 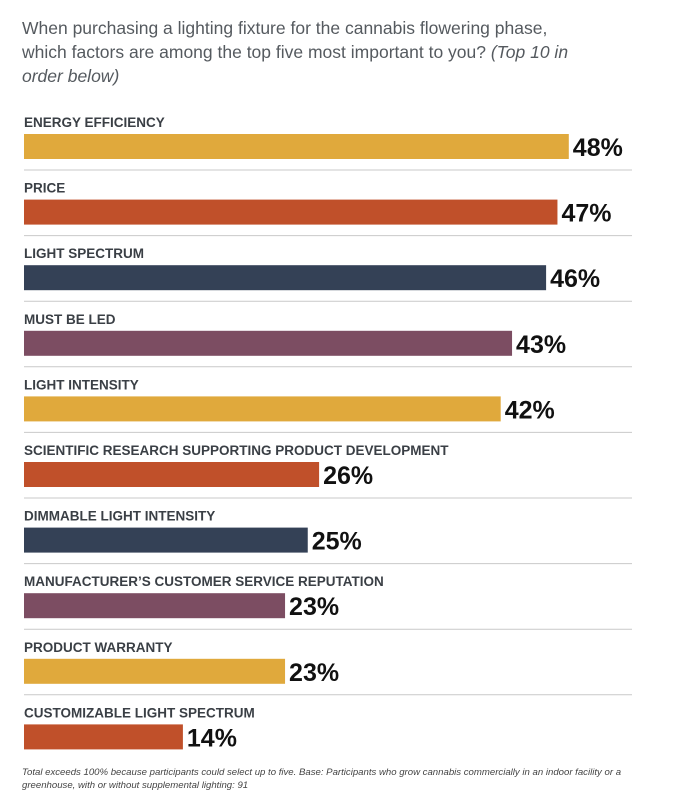 I want to click on value-label: 48%, so click(x=598, y=148).